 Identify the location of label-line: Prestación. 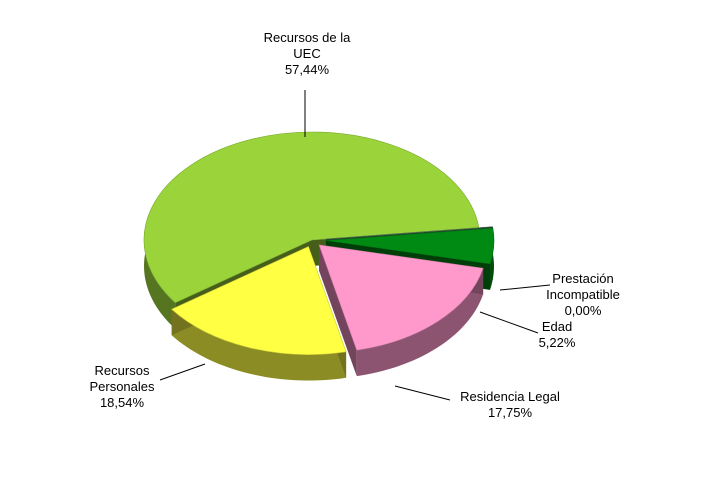
(582, 278).